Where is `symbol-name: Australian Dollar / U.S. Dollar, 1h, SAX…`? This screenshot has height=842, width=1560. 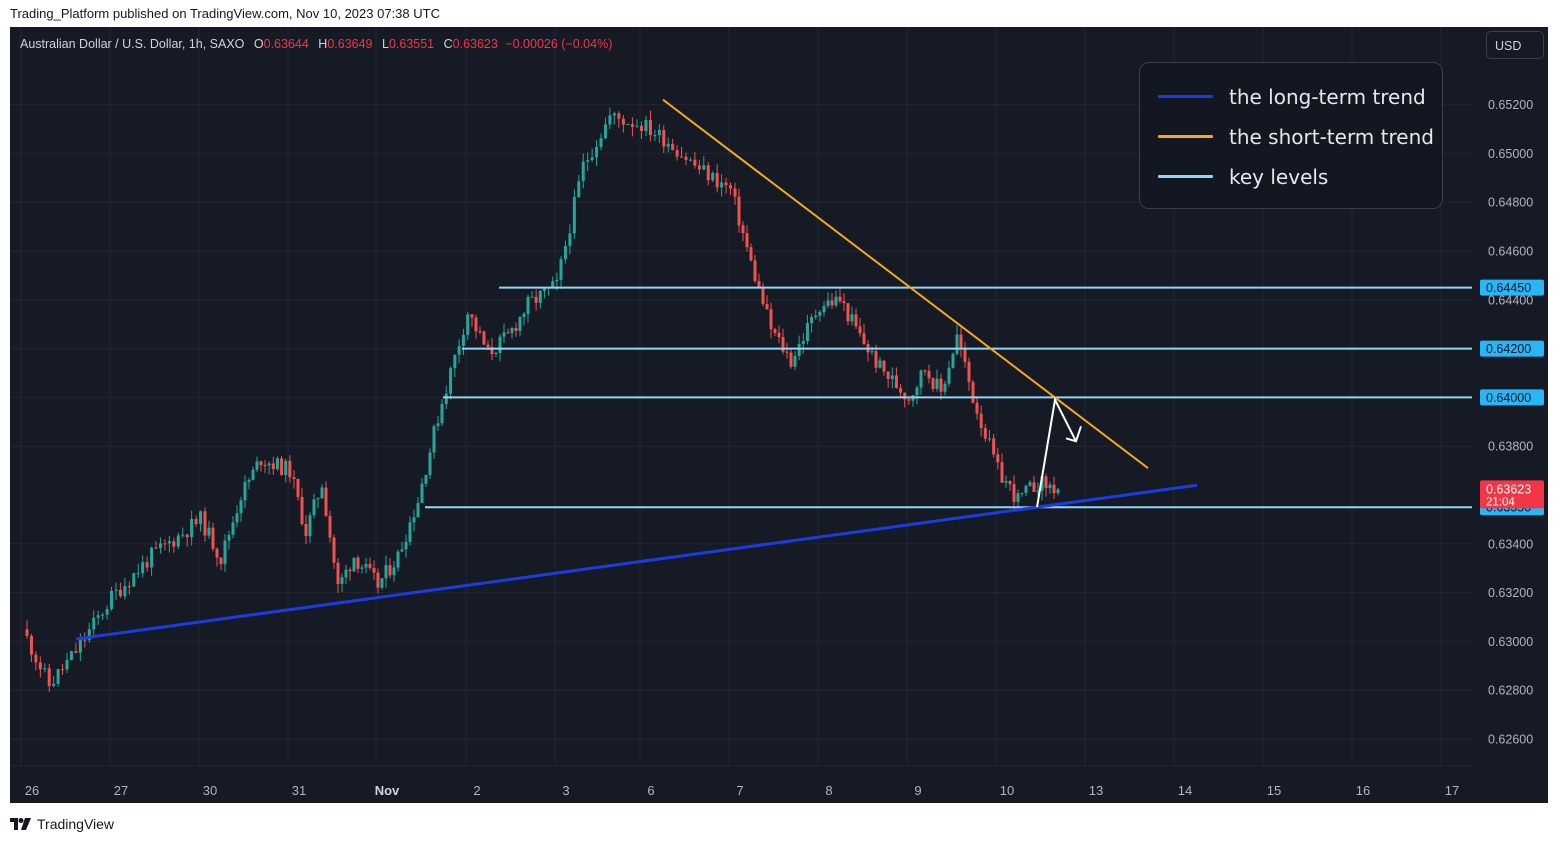
symbol-name: Australian Dollar / U.S. Dollar, 1h, SAX… is located at coordinates (132, 44).